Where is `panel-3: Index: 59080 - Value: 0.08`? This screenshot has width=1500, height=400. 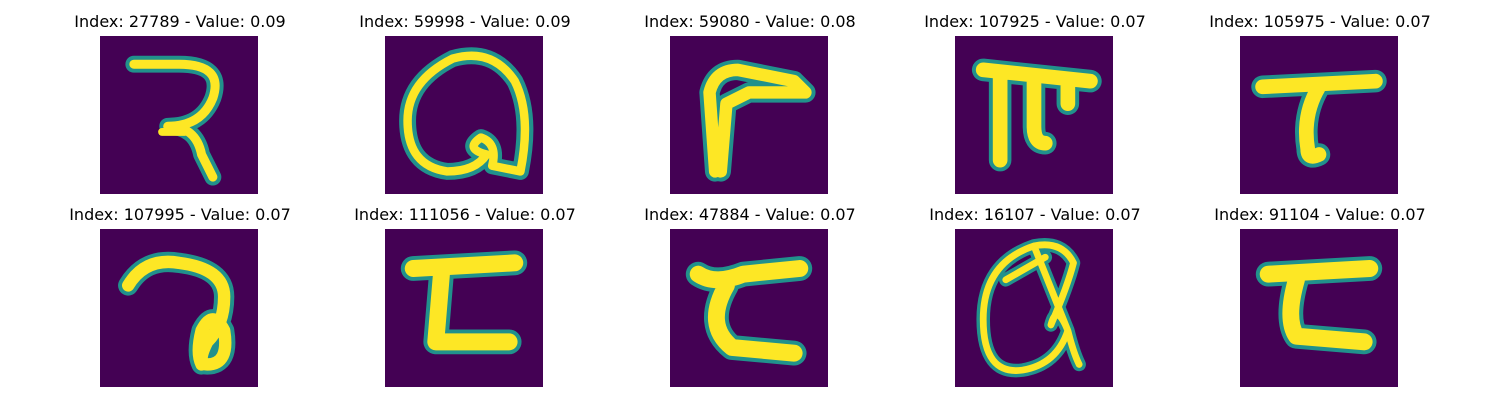
panel-3: Index: 59080 - Value: 0.08 is located at coordinates (750, 103).